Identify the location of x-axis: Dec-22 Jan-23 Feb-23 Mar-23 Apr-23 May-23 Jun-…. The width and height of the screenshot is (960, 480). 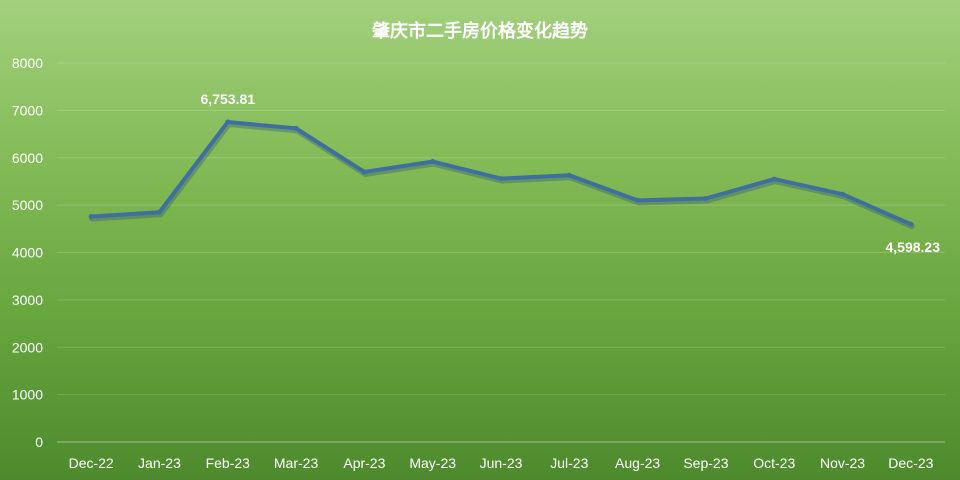
(501, 463).